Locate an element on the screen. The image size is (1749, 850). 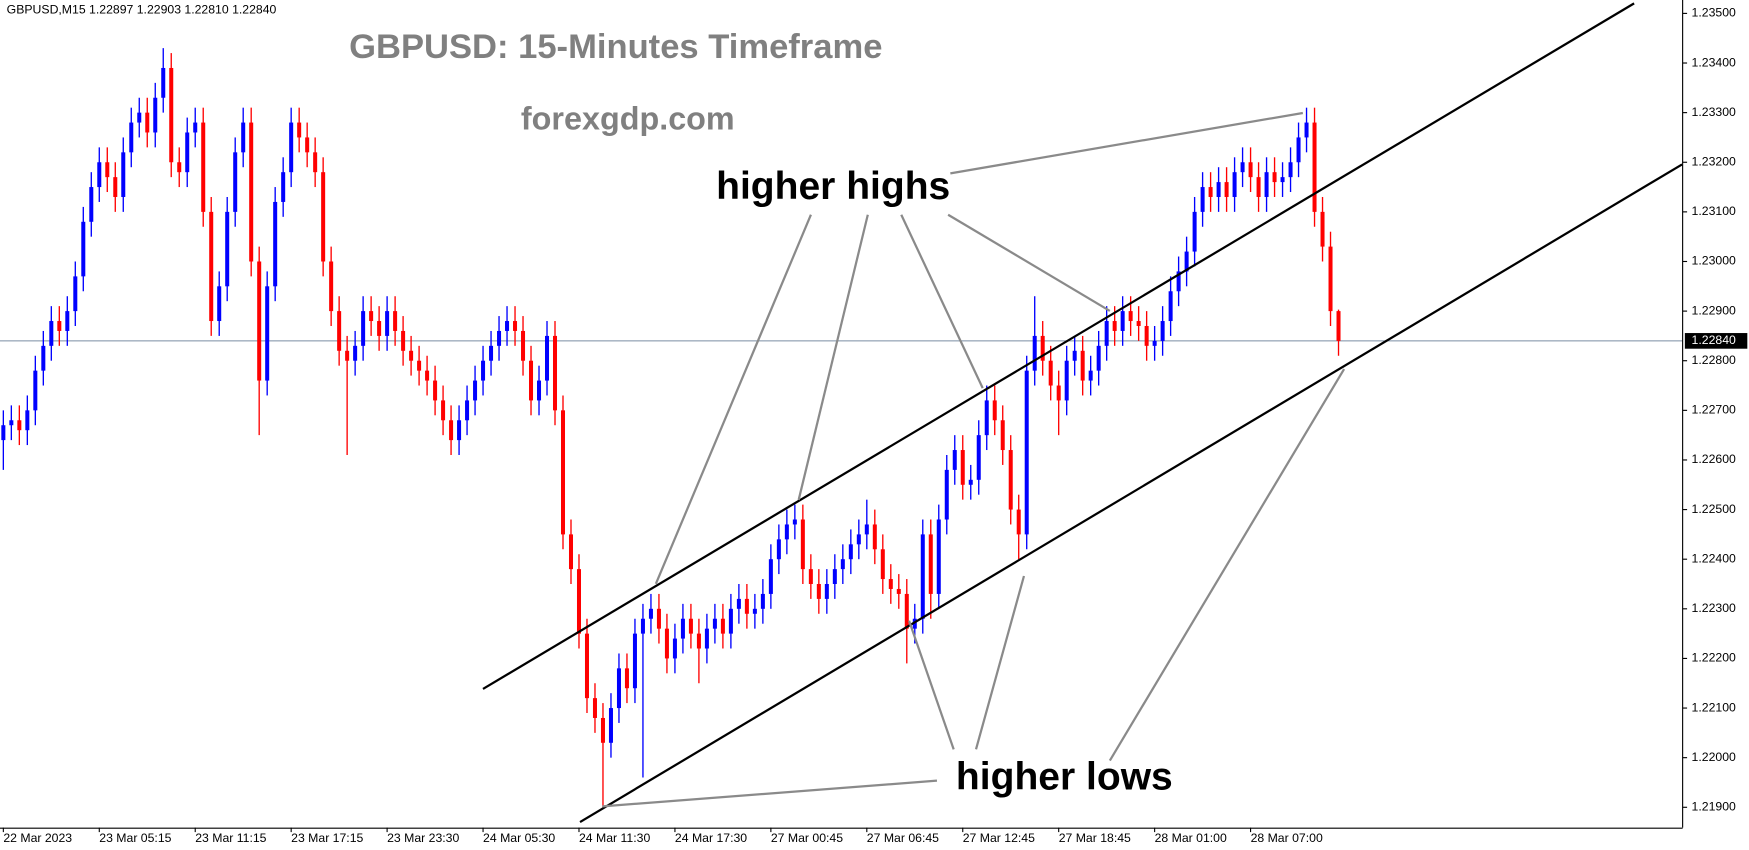
x-tick-label: 27 Mar 06:45 is located at coordinates (903, 838).